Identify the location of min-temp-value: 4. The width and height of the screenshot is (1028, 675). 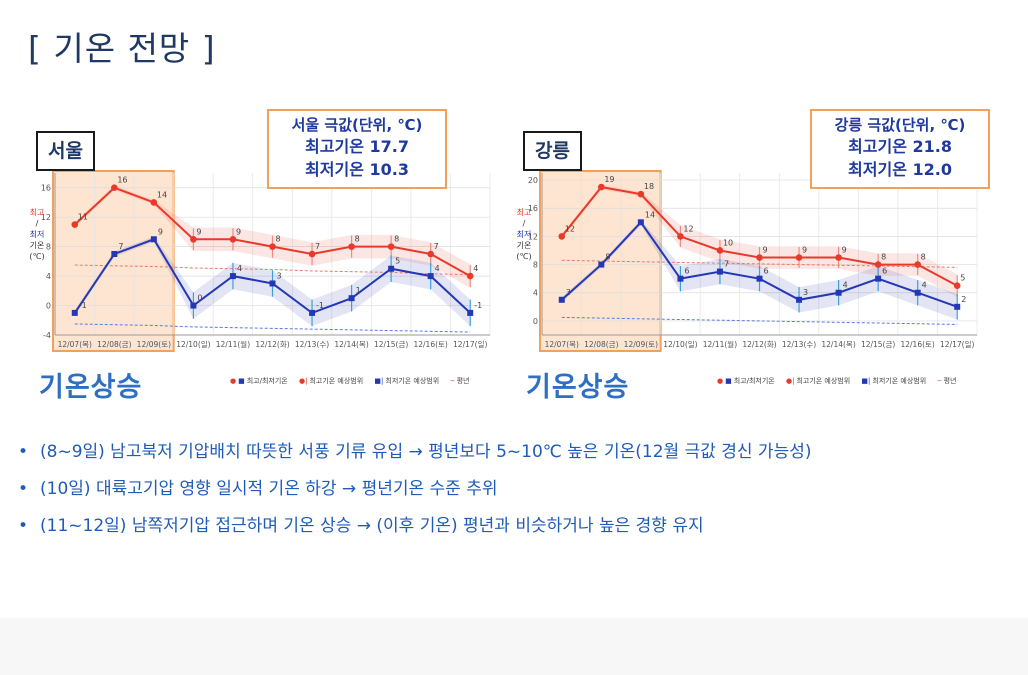
(924, 285).